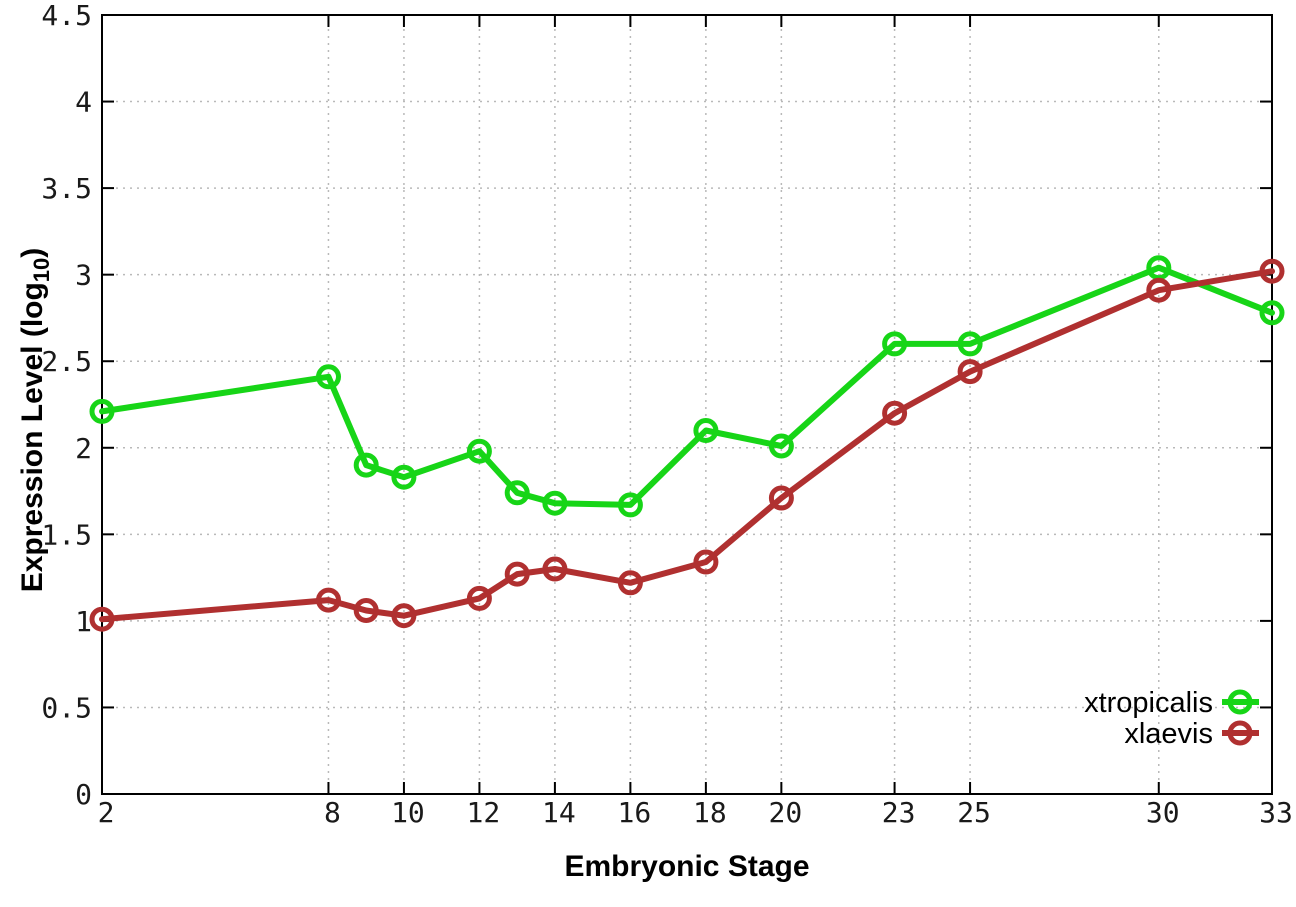 This screenshot has width=1296, height=907. I want to click on point-xtropicalis-s23, so click(895, 344).